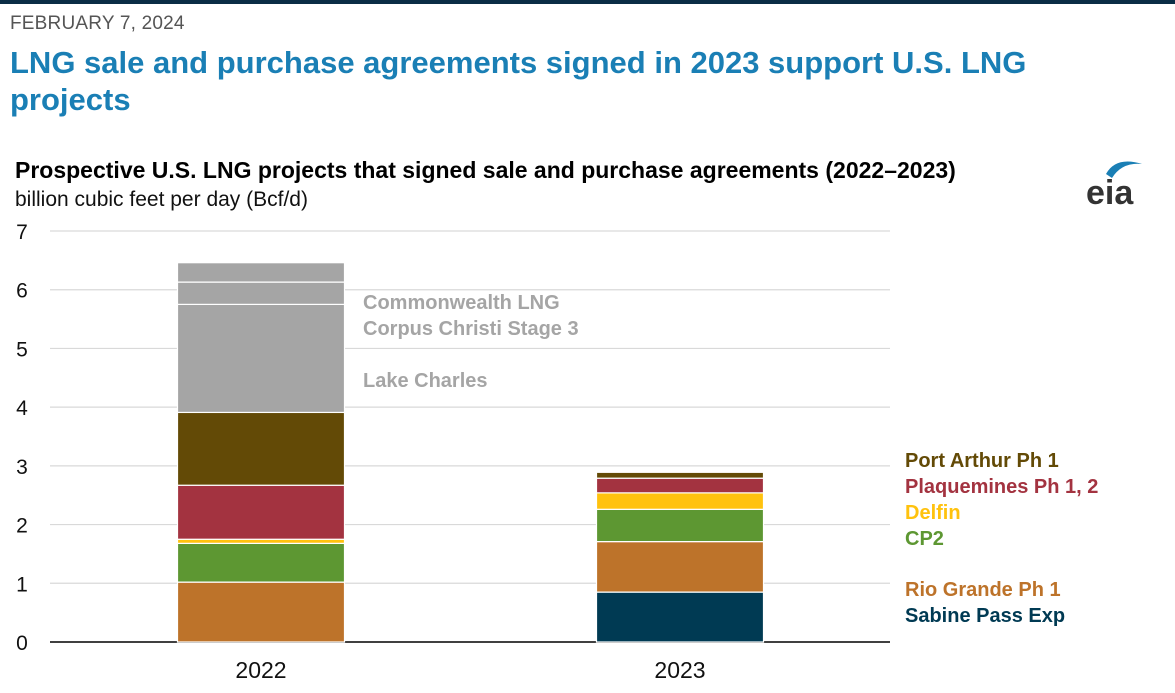 Image resolution: width=1175 pixels, height=693 pixels. I want to click on annotation-2023: Port Arthur Ph 1, so click(982, 461).